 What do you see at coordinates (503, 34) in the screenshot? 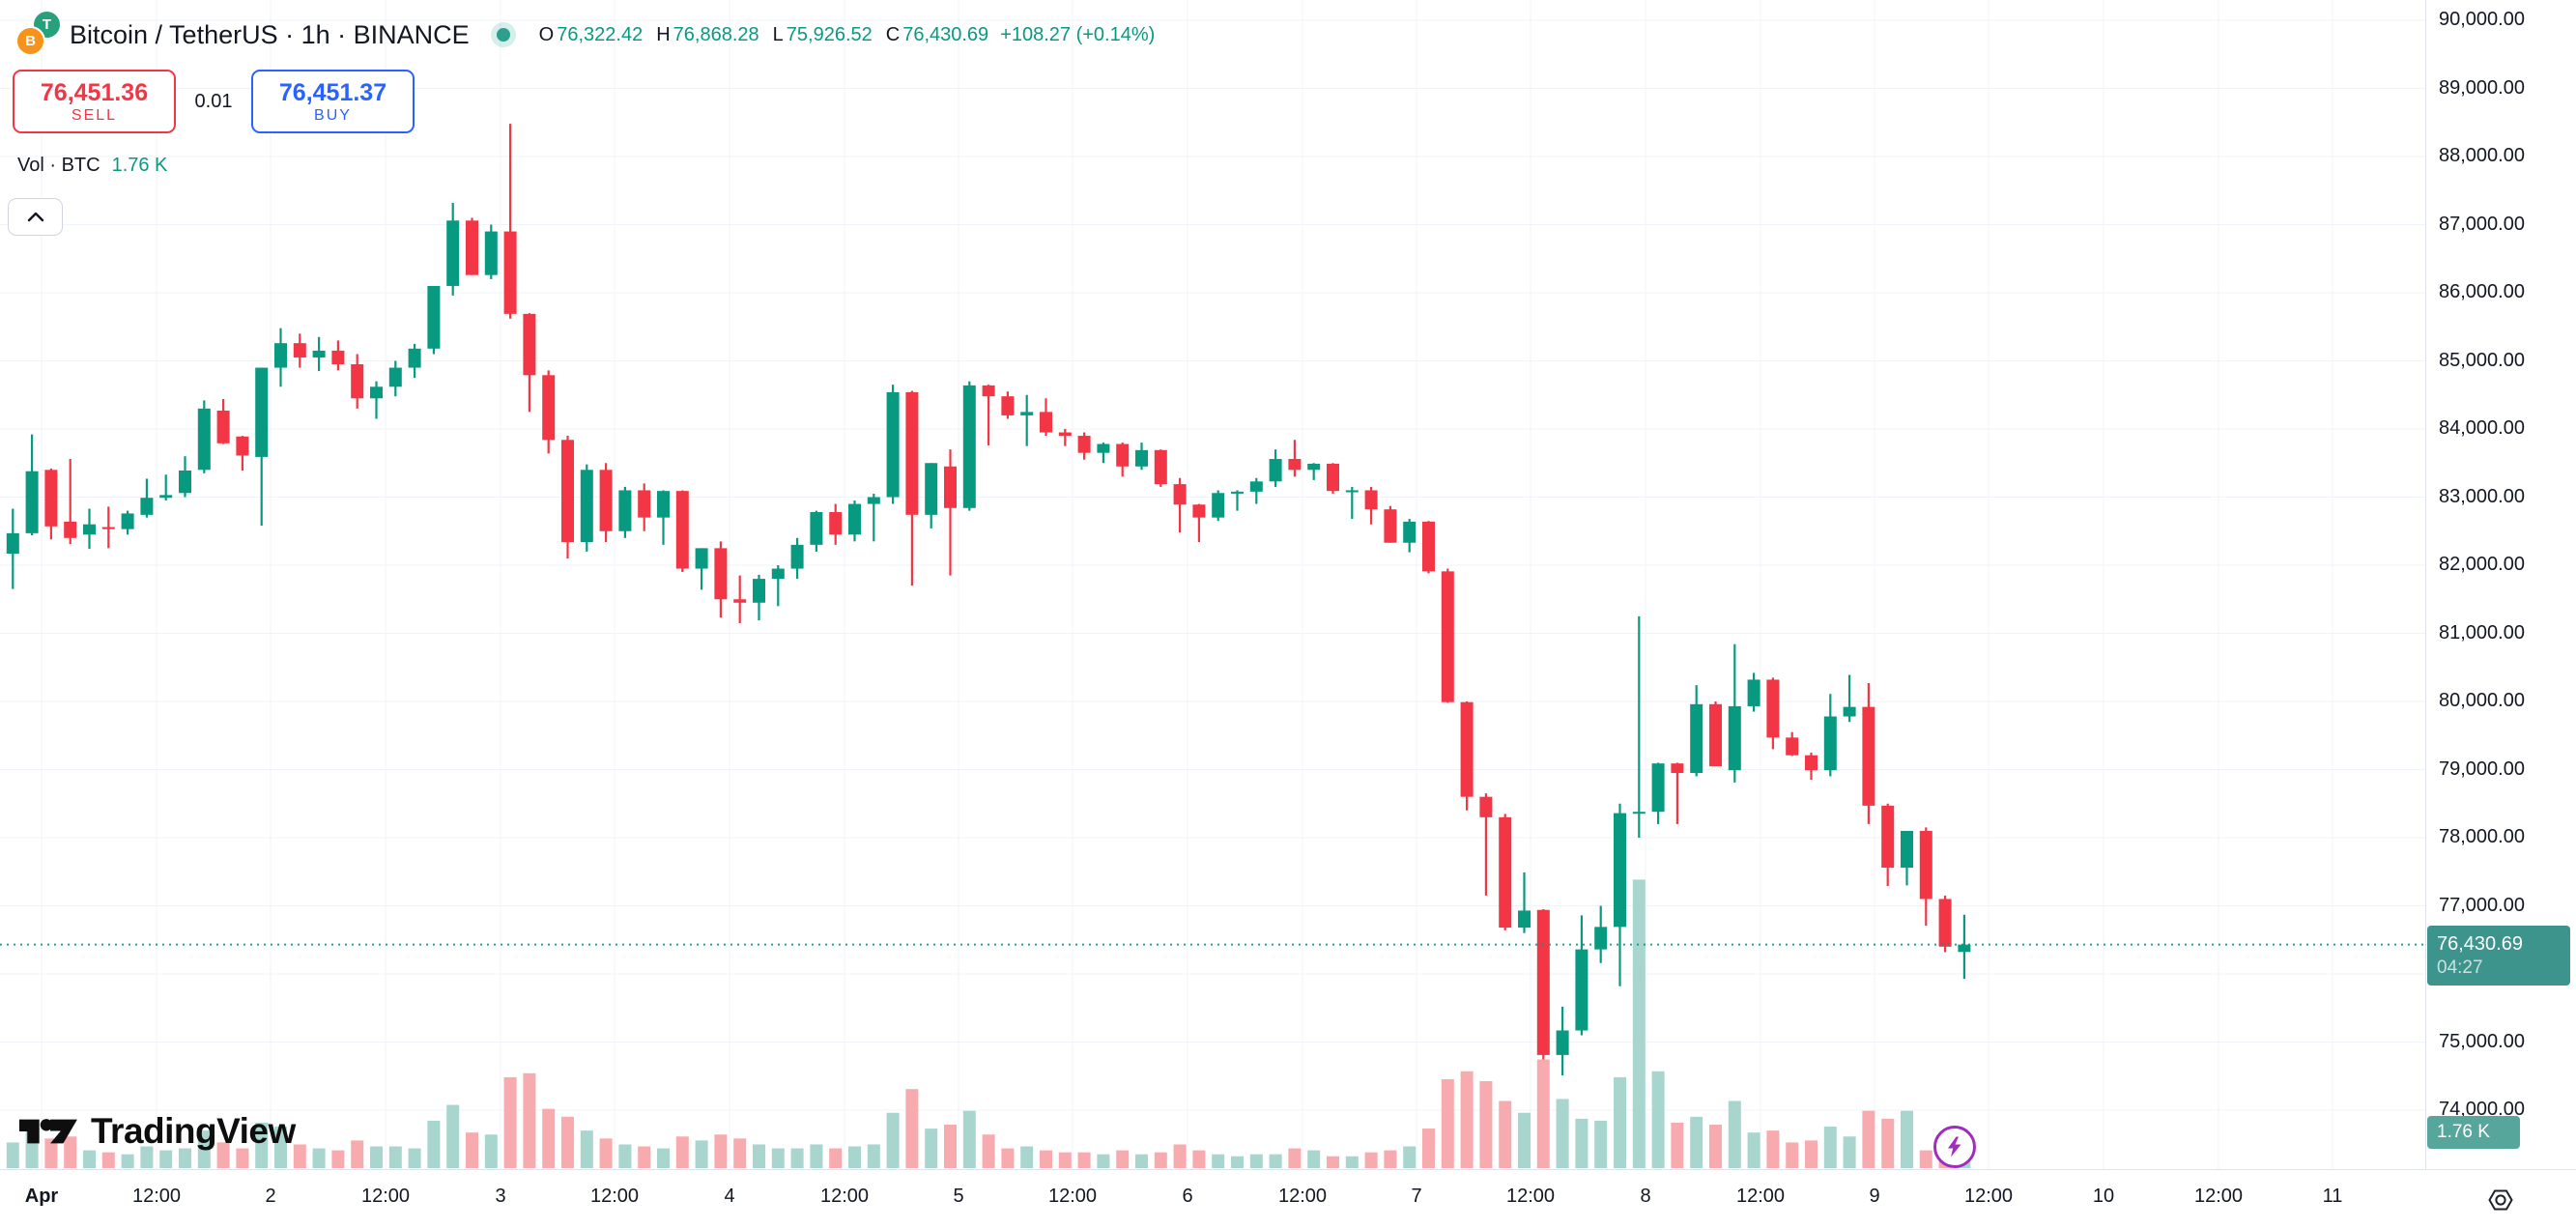
I see `market-status-icon` at bounding box center [503, 34].